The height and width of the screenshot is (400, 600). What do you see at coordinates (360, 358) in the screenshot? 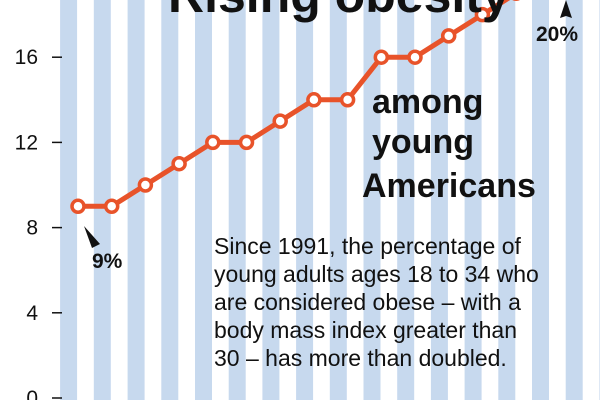
I see `note-line: 30 – has more than doubled.` at bounding box center [360, 358].